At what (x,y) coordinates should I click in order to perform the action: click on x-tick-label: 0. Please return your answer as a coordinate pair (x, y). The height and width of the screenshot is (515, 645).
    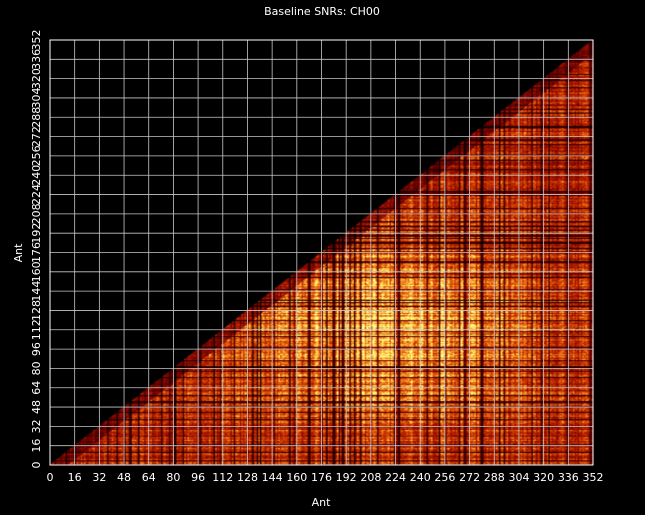
    Looking at the image, I should click on (50, 477).